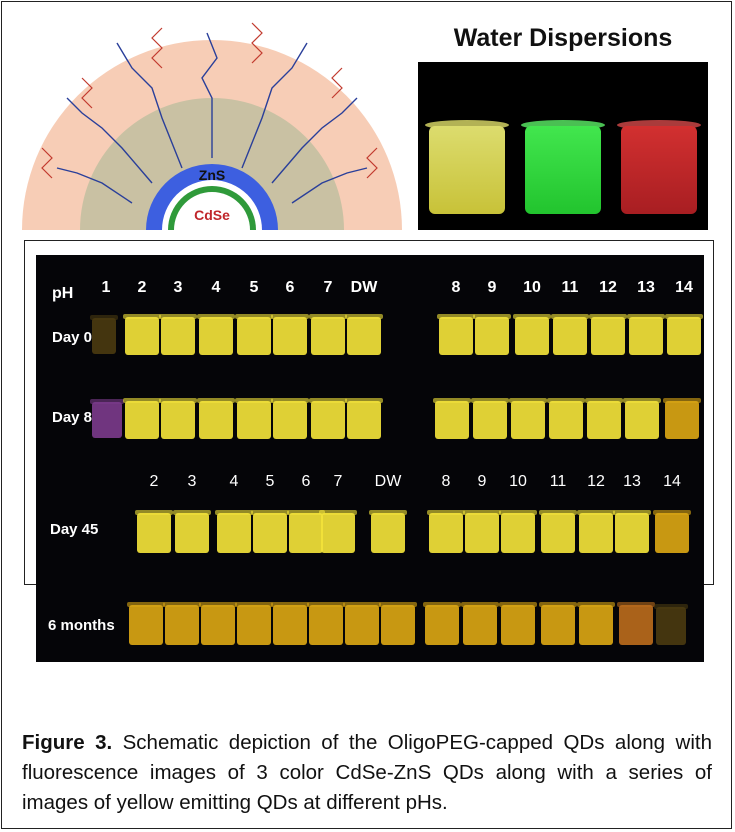  I want to click on qd-schematic: ZnS CdSe, so click(212, 126).